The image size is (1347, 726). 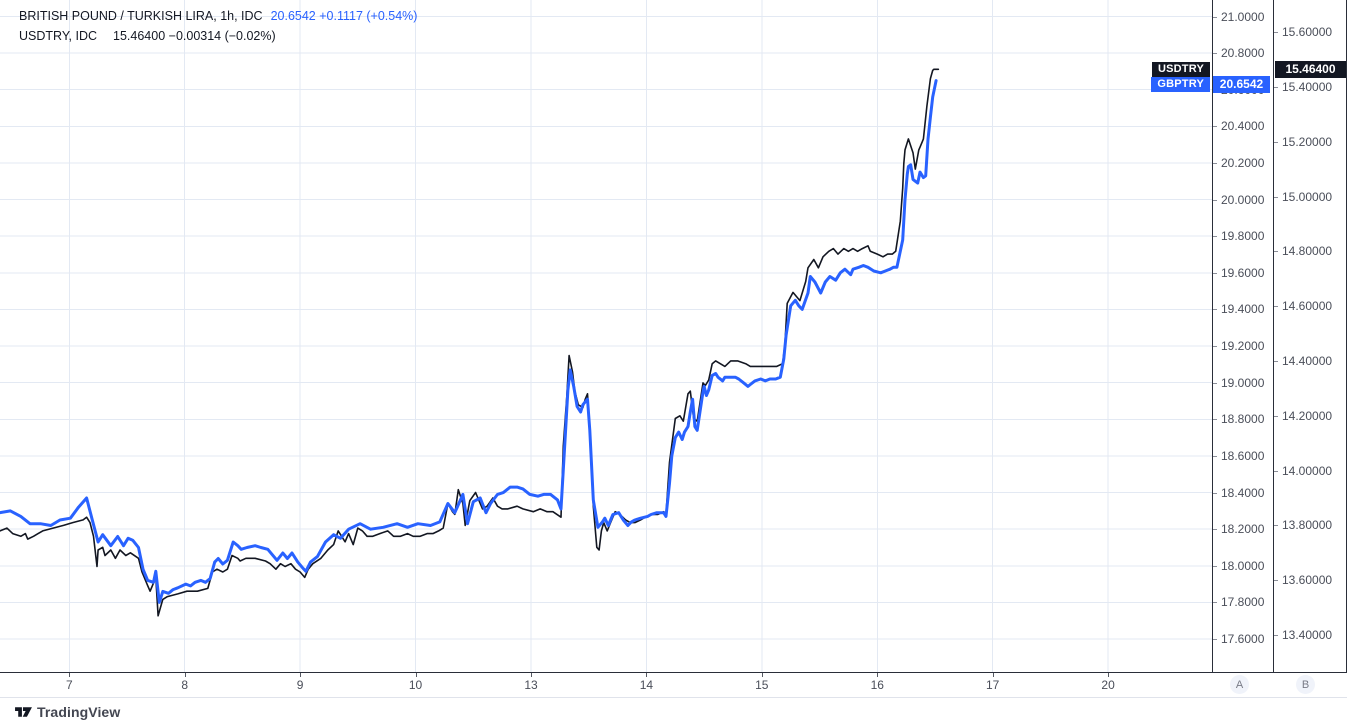 I want to click on price-tick-label: 19.6000, so click(x=1243, y=272).